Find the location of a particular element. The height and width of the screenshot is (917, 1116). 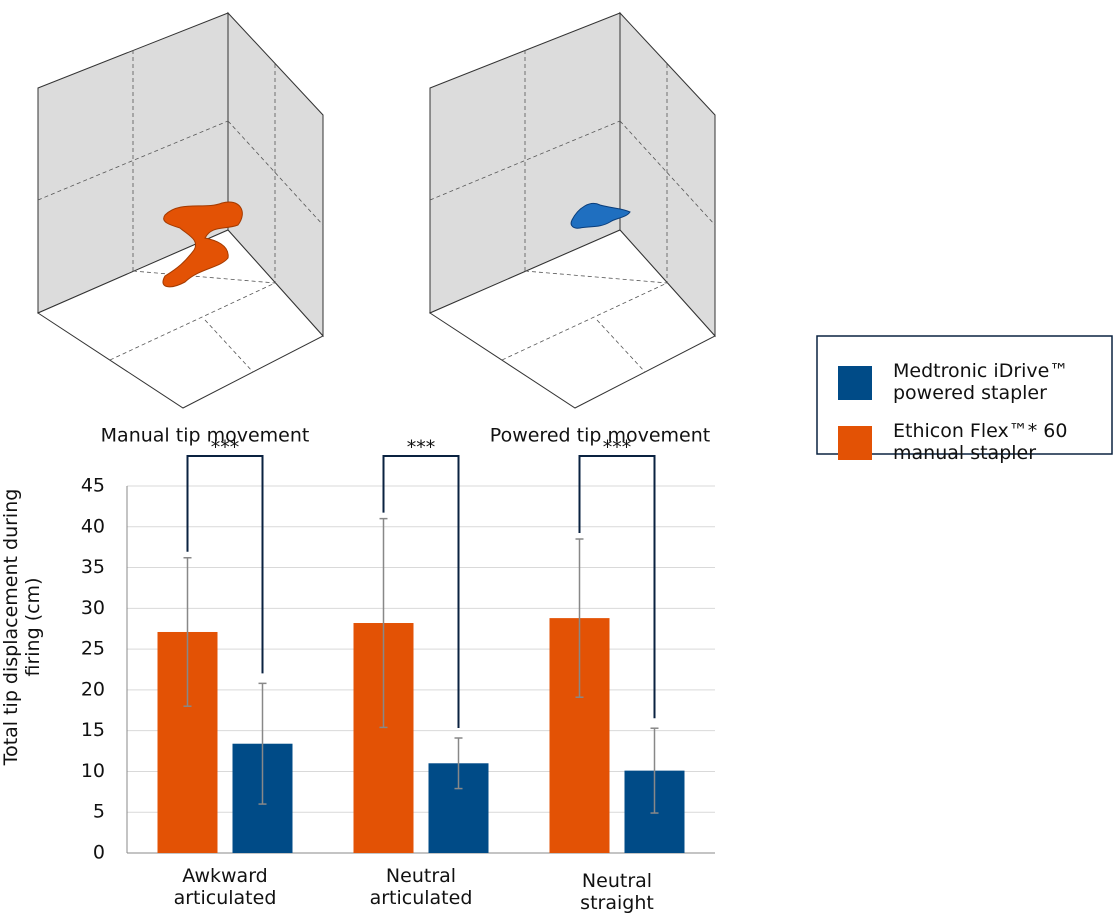

caption: Manual tip movement is located at coordinates (205, 436).